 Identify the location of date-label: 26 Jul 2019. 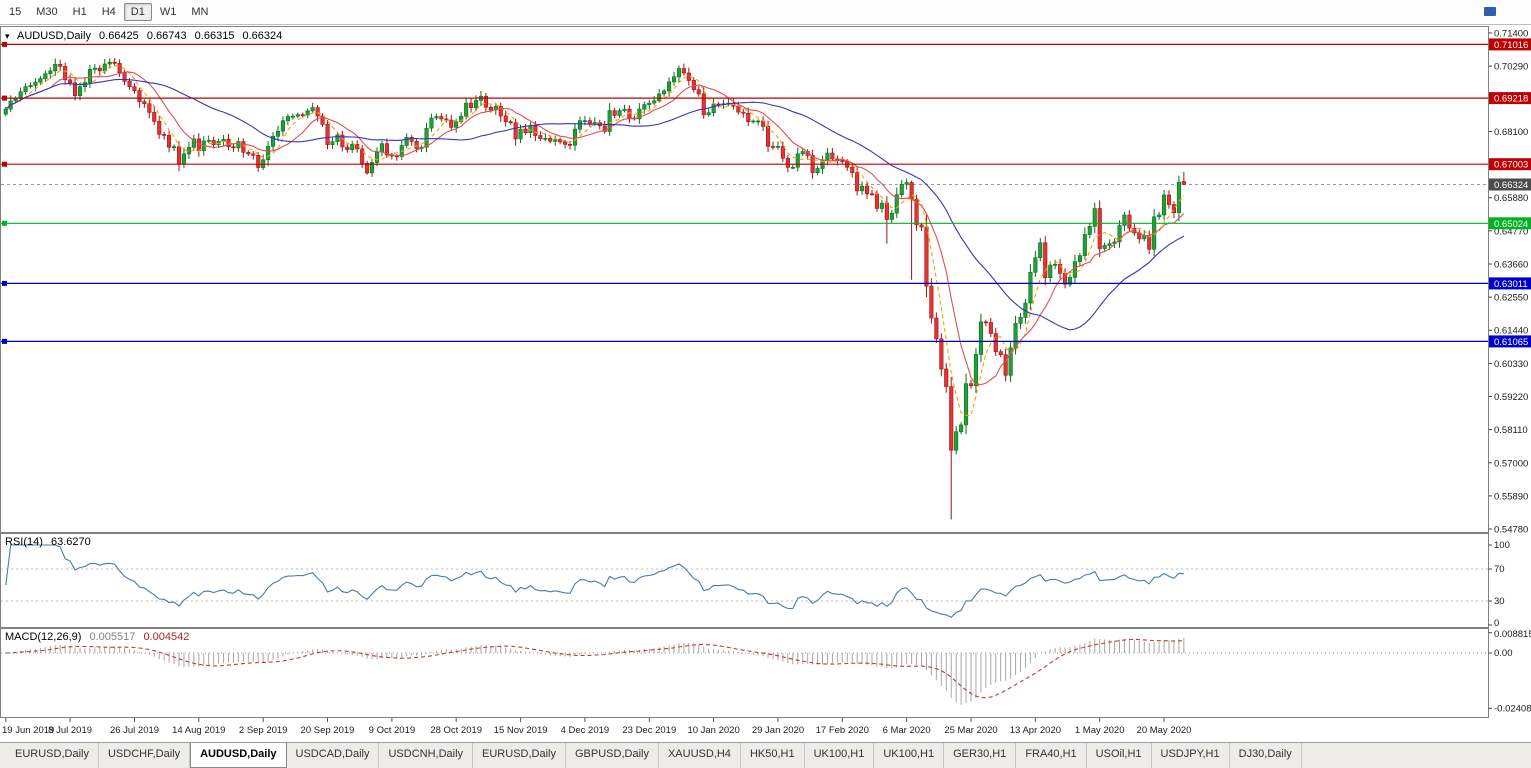
(134, 730).